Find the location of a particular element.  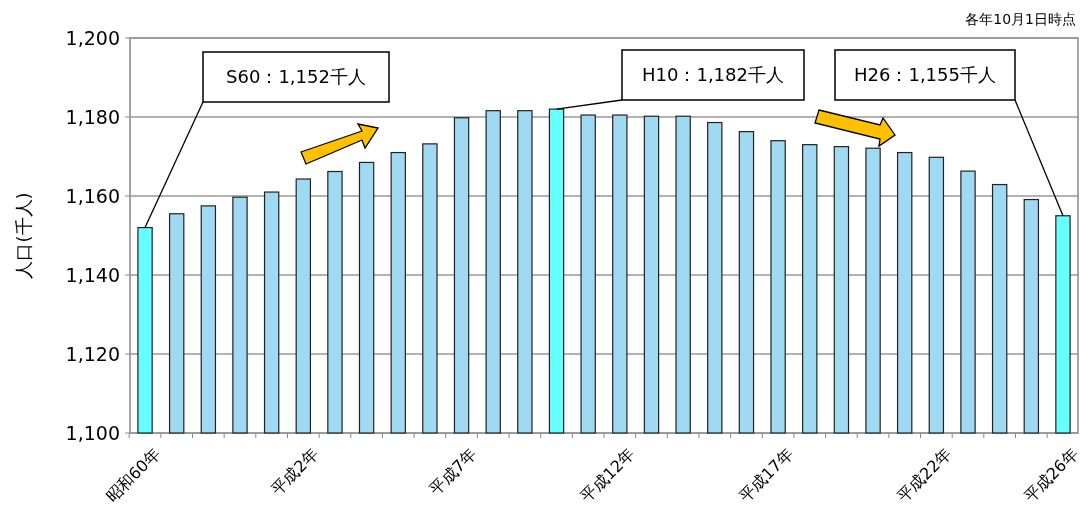

x-tick-label: 平成7年 is located at coordinates (453, 471).